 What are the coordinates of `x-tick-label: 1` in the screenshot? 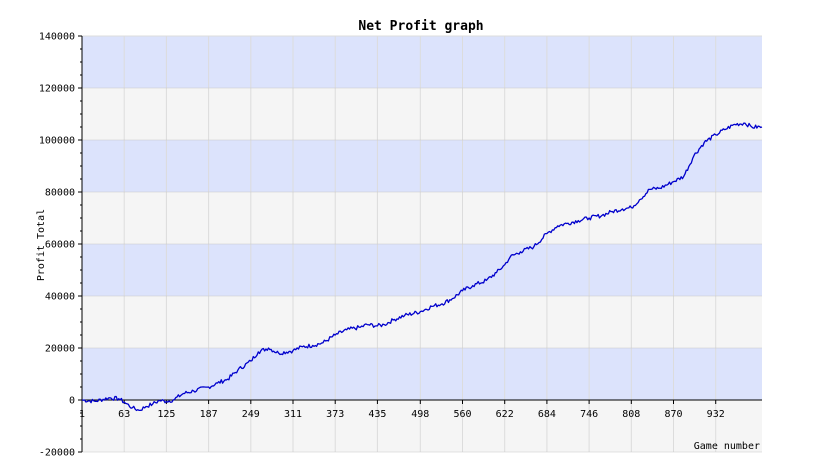 It's located at (82, 414).